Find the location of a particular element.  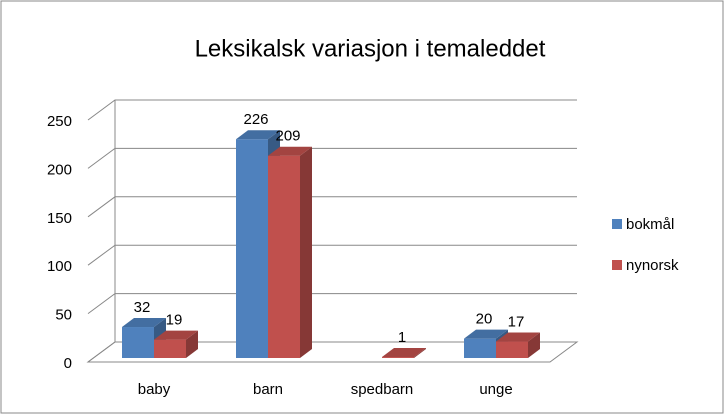

chart-title: Leksikalsk variasjon i temaleddet is located at coordinates (370, 48).